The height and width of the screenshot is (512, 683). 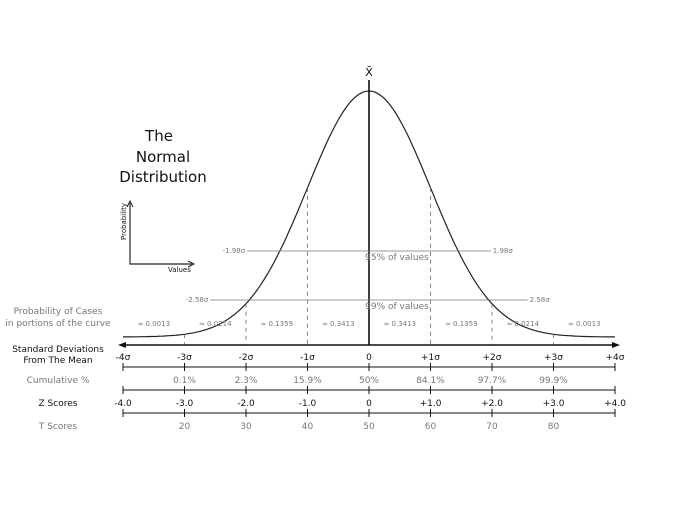 What do you see at coordinates (616, 345) in the screenshot?
I see `axis-arrow-right` at bounding box center [616, 345].